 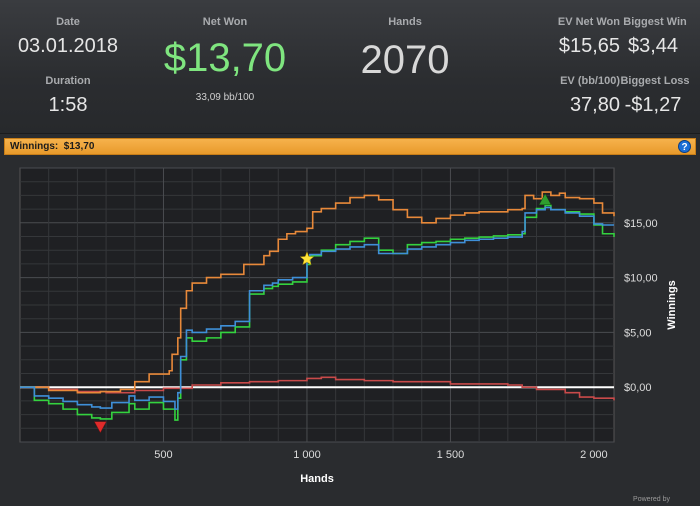 I want to click on x-tick-label: 500, so click(x=163, y=455).